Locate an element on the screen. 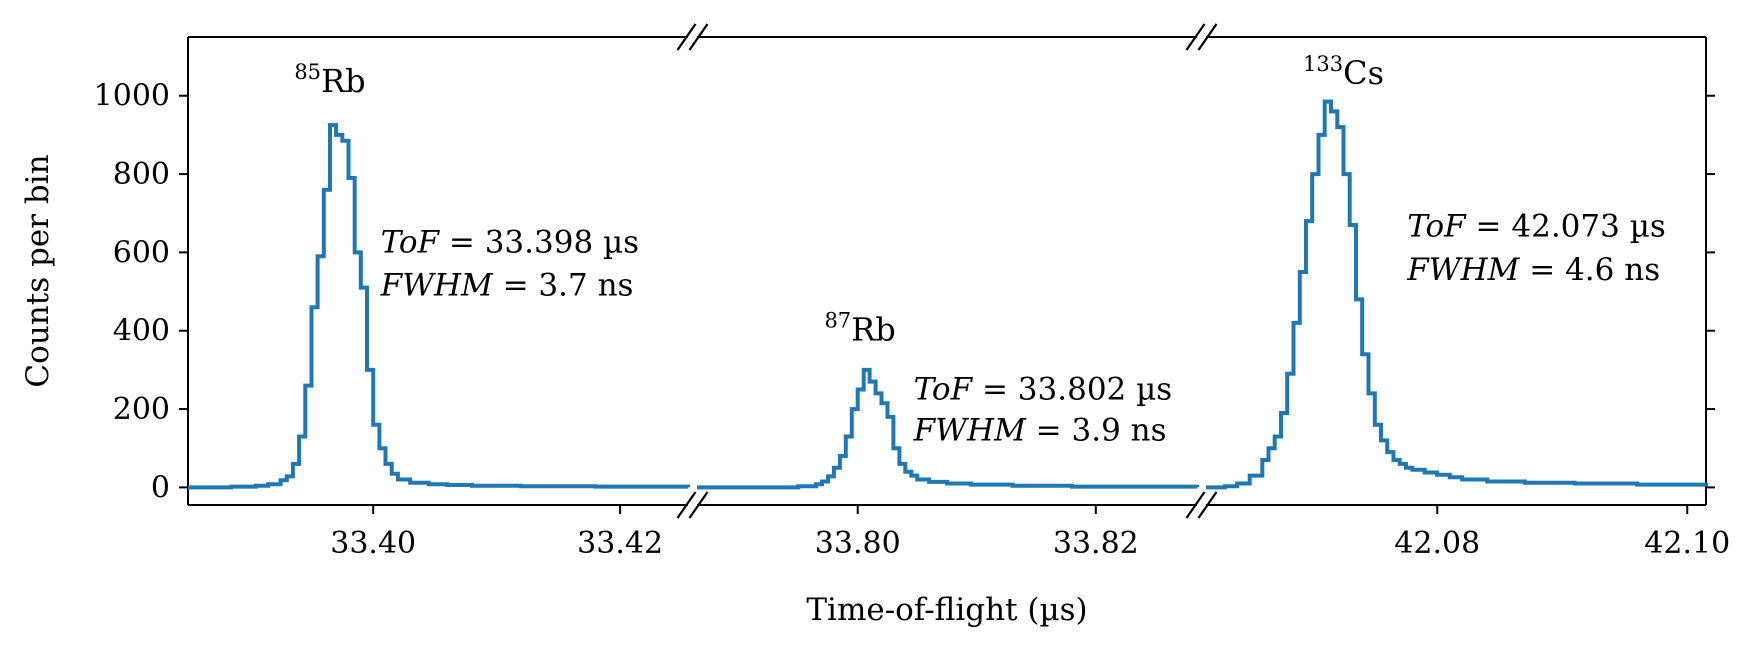  x-tick-label: 33.80 is located at coordinates (858, 543).